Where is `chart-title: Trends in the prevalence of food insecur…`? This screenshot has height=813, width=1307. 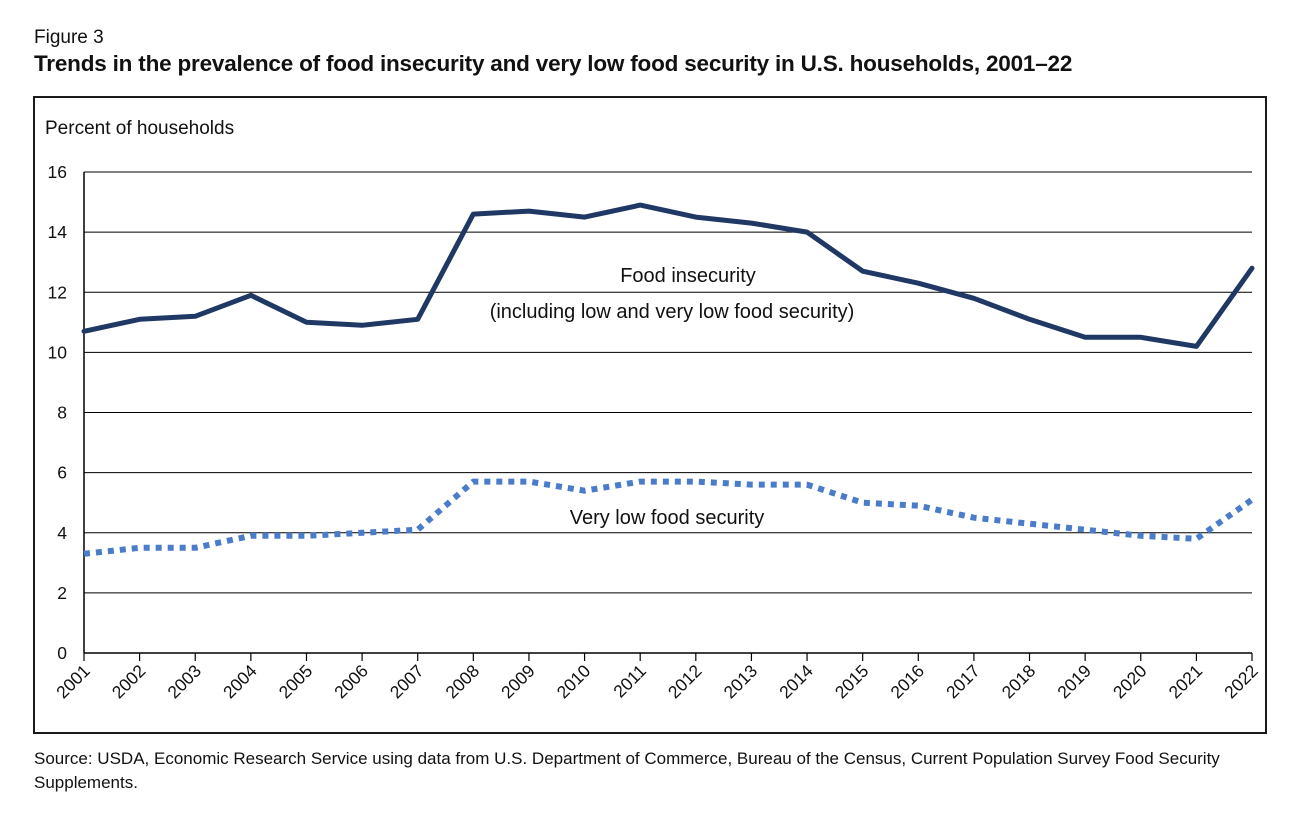
chart-title: Trends in the prevalence of food insecur… is located at coordinates (553, 63).